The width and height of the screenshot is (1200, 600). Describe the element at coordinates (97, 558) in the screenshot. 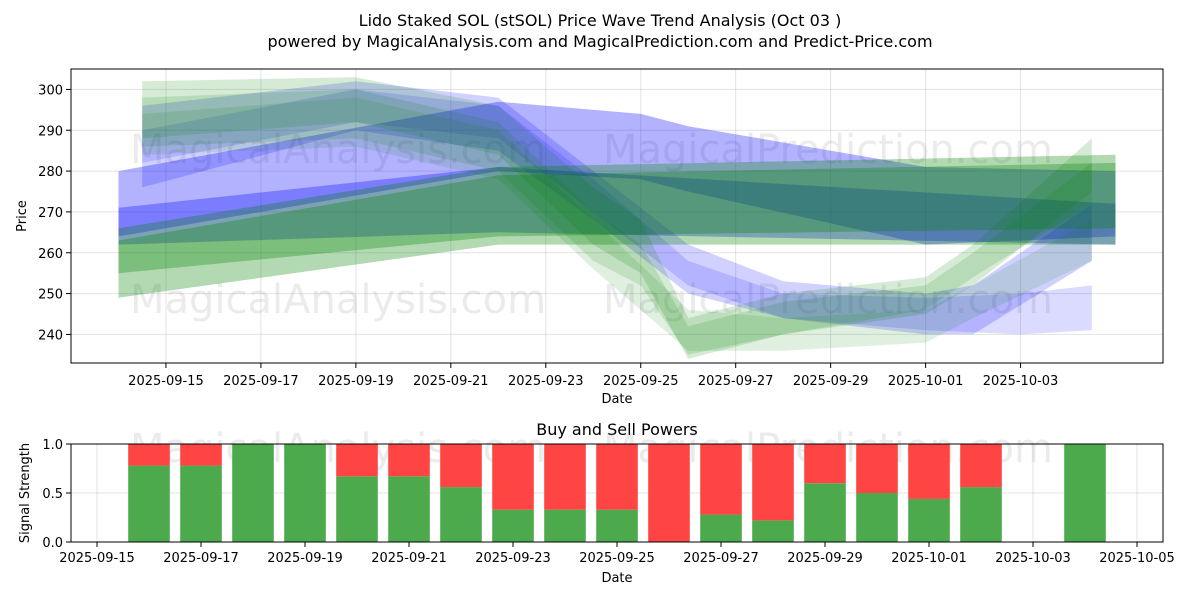

I see `power-x-tick-label: 2025-09-15` at that location.